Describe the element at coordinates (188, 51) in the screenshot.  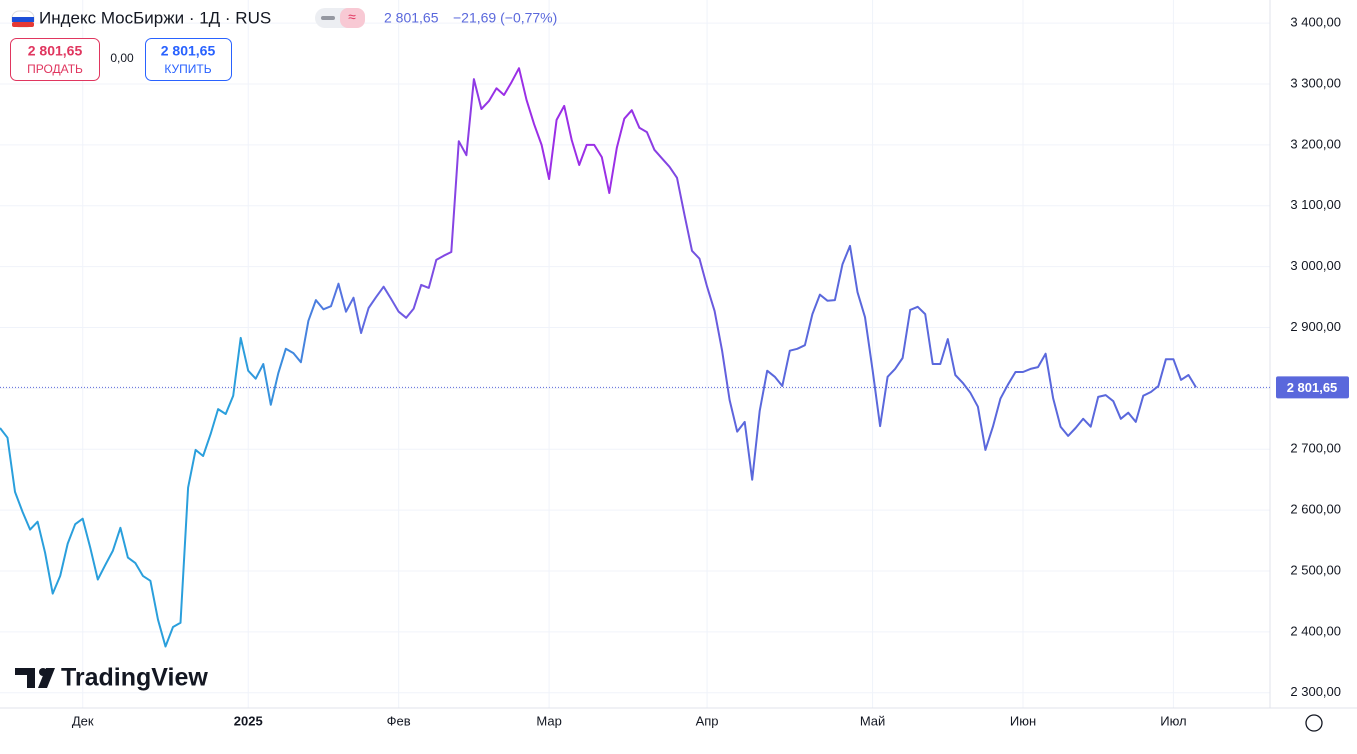
I see `buy-price: 2 801,65` at that location.